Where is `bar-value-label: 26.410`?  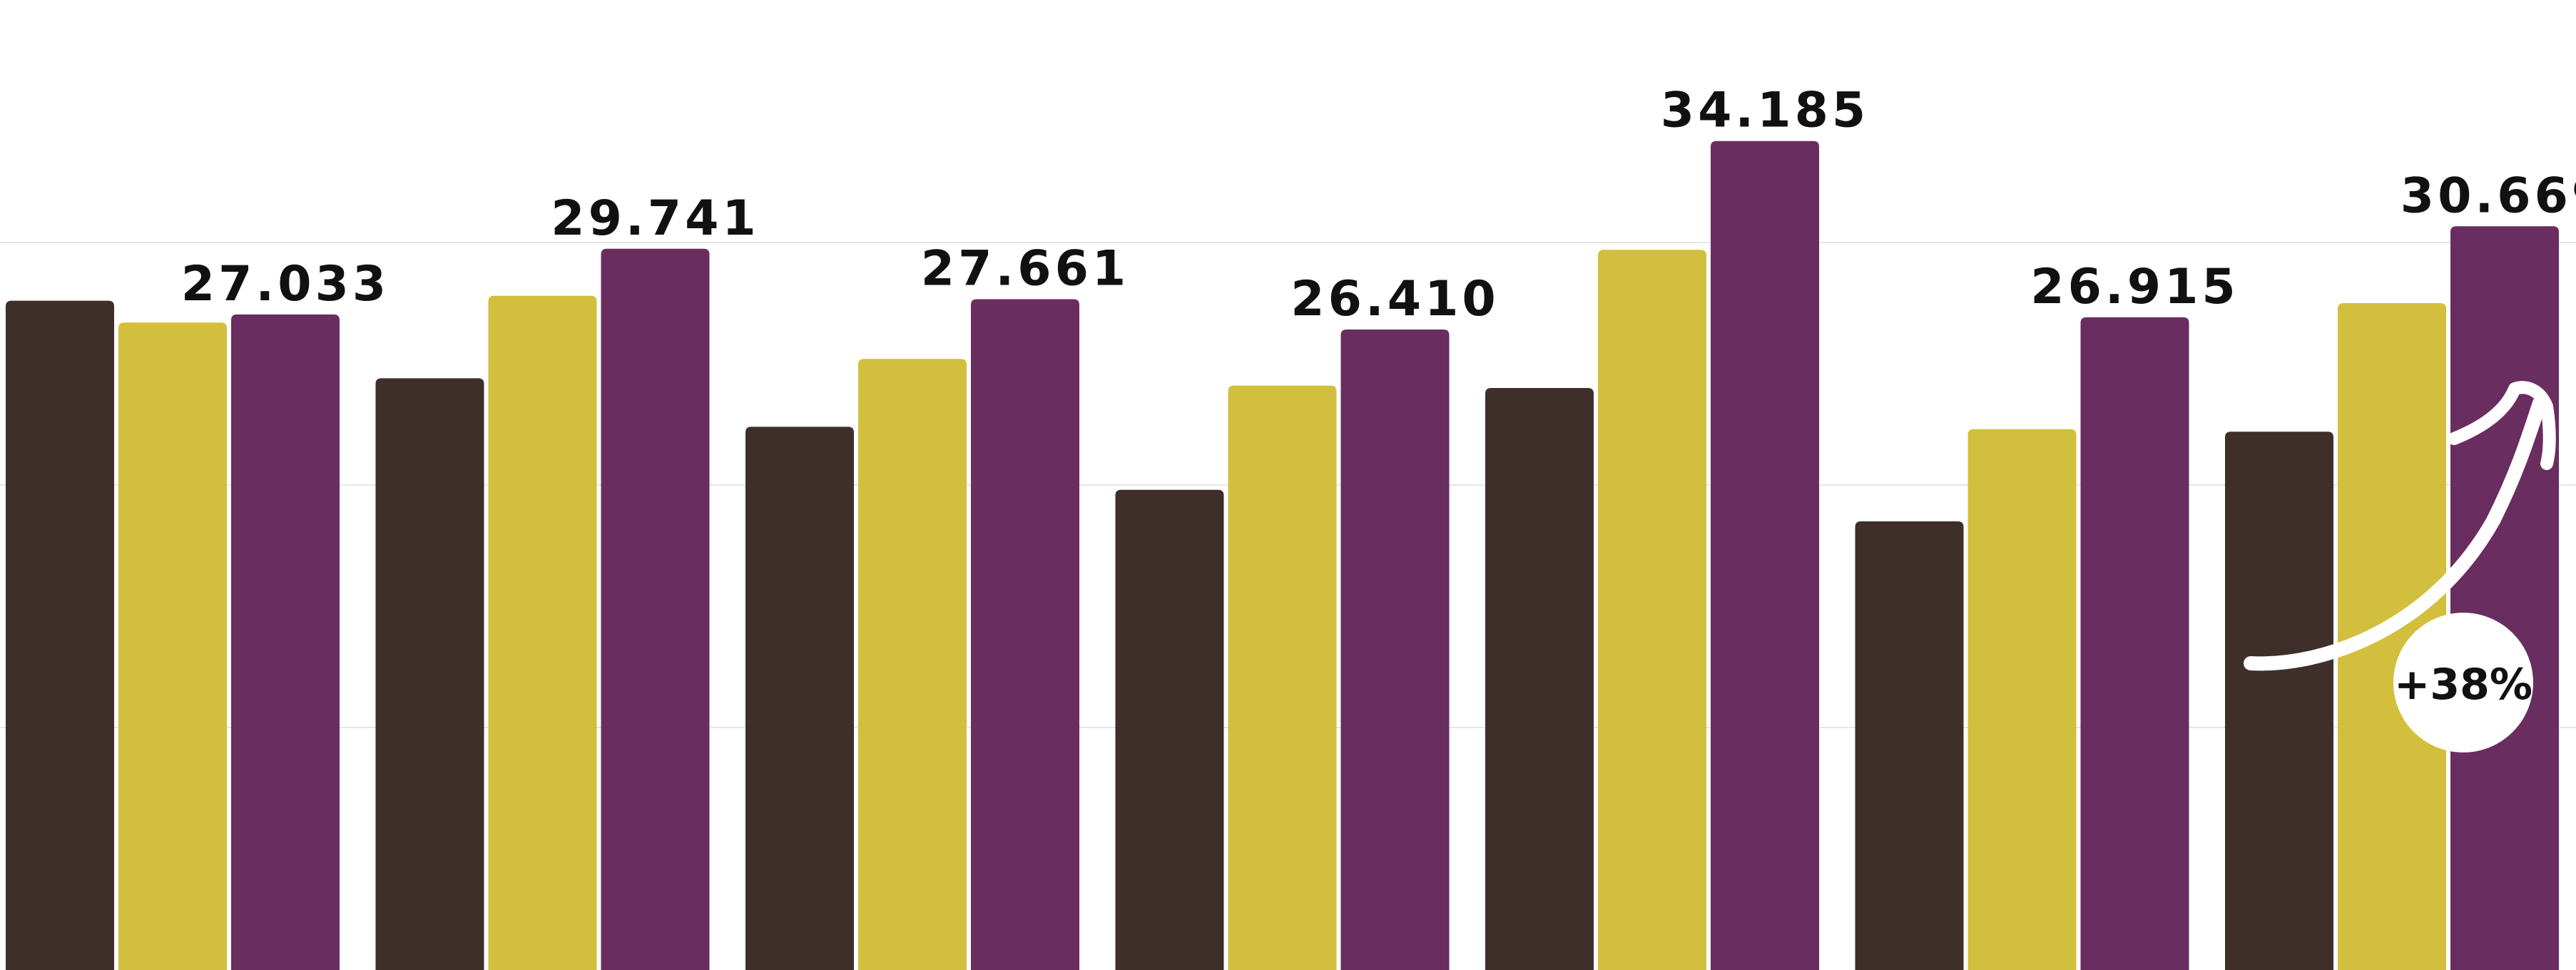
bar-value-label: 26.410 is located at coordinates (1394, 299).